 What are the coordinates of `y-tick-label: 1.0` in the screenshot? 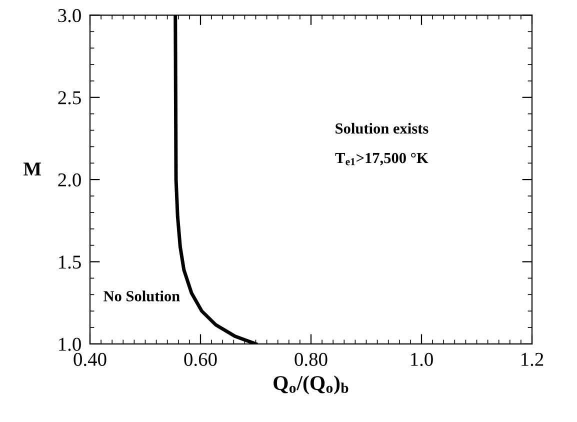 It's located at (70, 344).